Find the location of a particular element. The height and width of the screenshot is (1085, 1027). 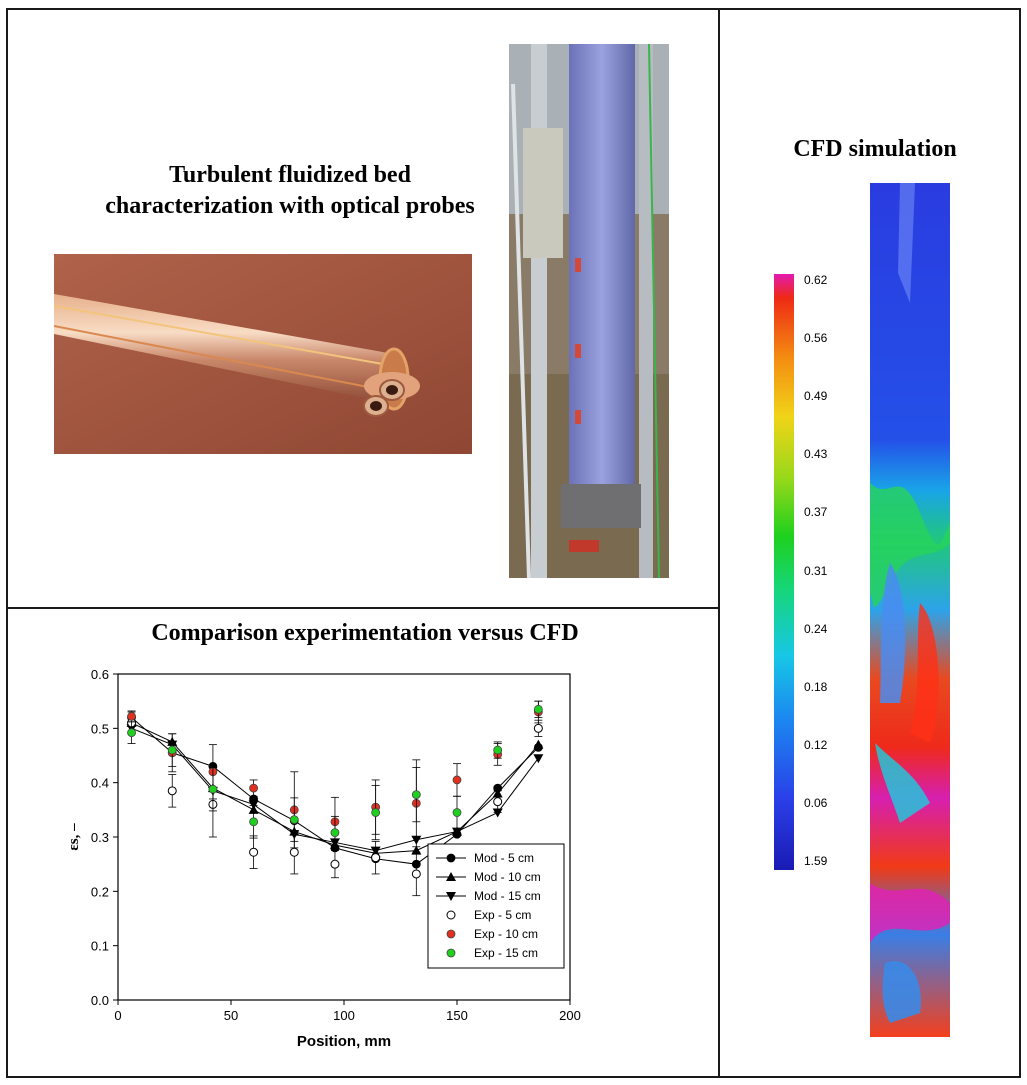

colorbar-label: 1.59 is located at coordinates (816, 861).